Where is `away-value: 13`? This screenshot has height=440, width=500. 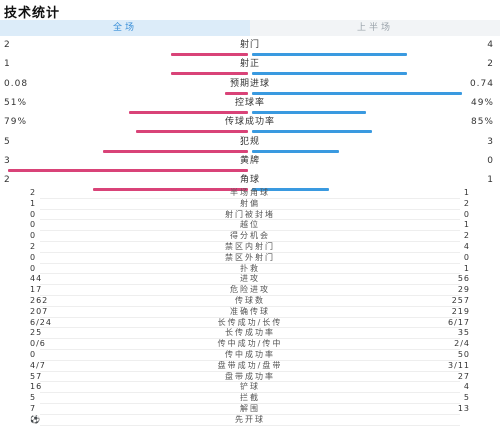
away-value: 13 is located at coordinates (463, 408).